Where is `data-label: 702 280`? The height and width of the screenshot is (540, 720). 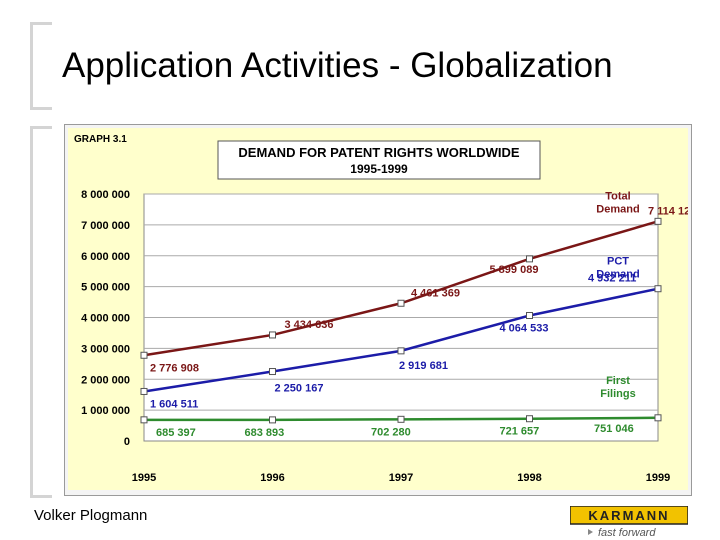 data-label: 702 280 is located at coordinates (391, 432).